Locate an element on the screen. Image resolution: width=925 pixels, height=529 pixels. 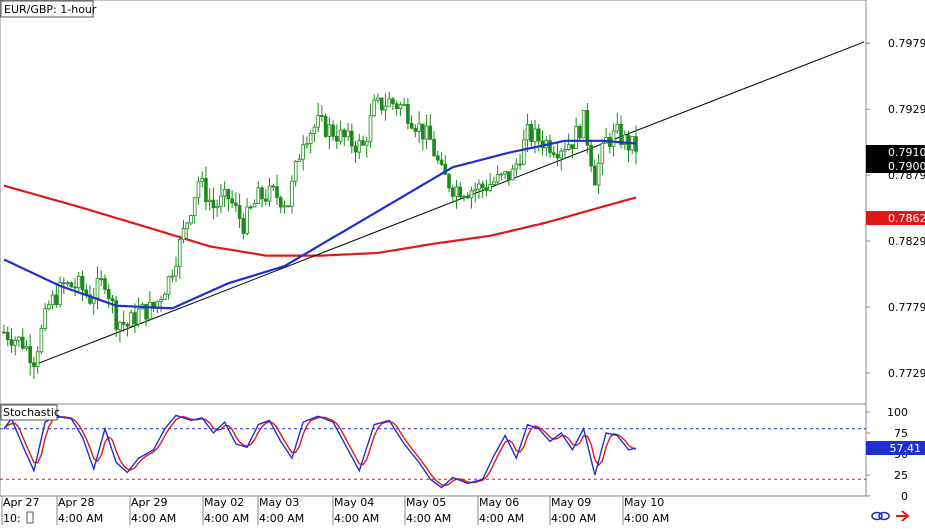
date-label-1: Apr 28 is located at coordinates (76, 502).